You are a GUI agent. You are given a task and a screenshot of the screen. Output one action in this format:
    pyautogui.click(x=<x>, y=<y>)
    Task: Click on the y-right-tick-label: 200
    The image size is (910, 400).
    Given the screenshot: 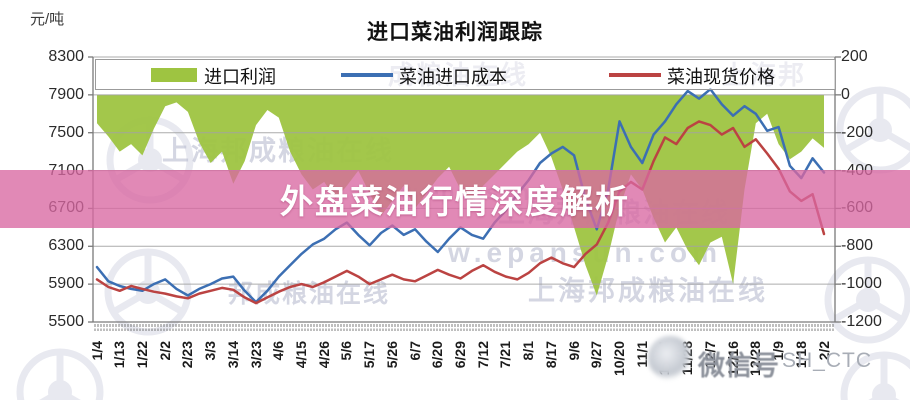 What is the action you would take?
    pyautogui.click(x=854, y=56)
    